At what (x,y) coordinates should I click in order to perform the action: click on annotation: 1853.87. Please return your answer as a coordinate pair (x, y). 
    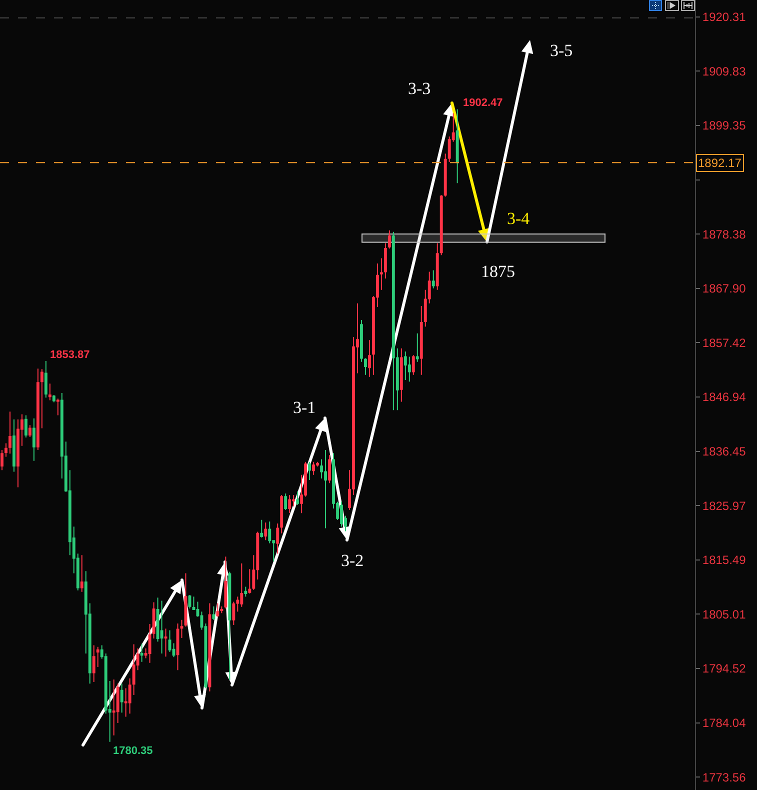
    Looking at the image, I should click on (70, 355).